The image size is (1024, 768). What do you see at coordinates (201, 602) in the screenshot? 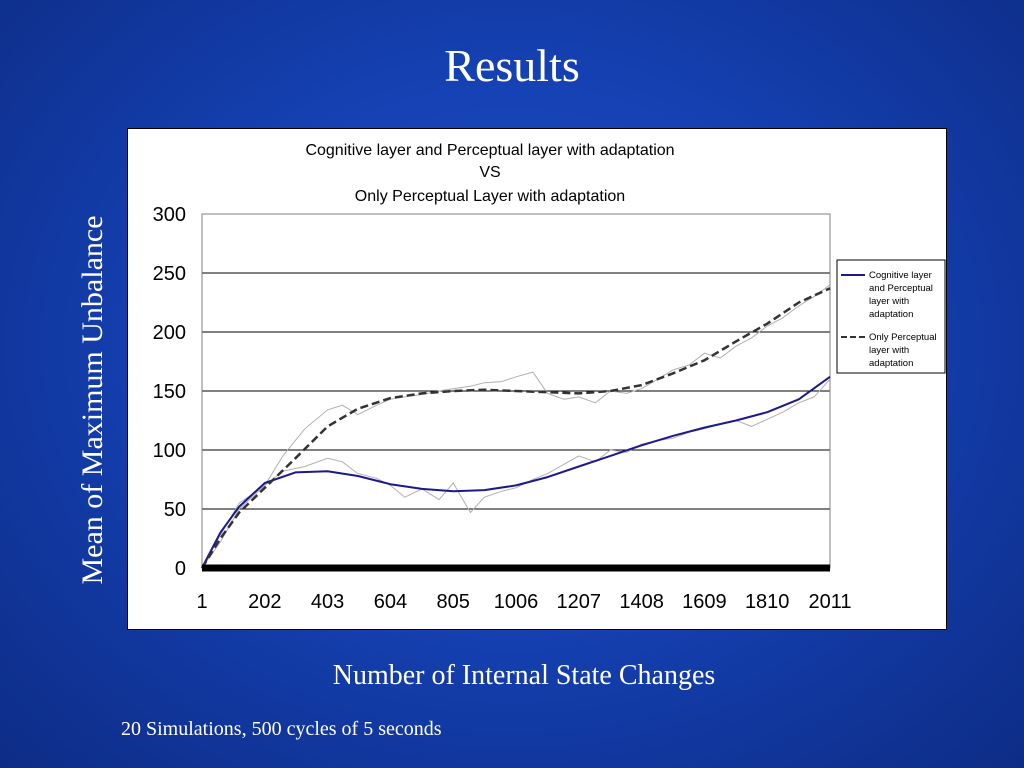
I see `x-tick-label: 1` at bounding box center [201, 602].